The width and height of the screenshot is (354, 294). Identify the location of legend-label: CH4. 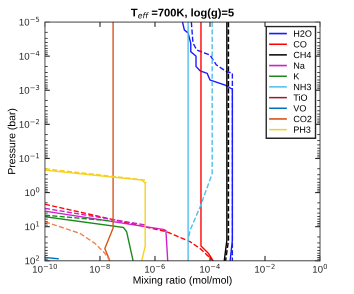
(303, 55).